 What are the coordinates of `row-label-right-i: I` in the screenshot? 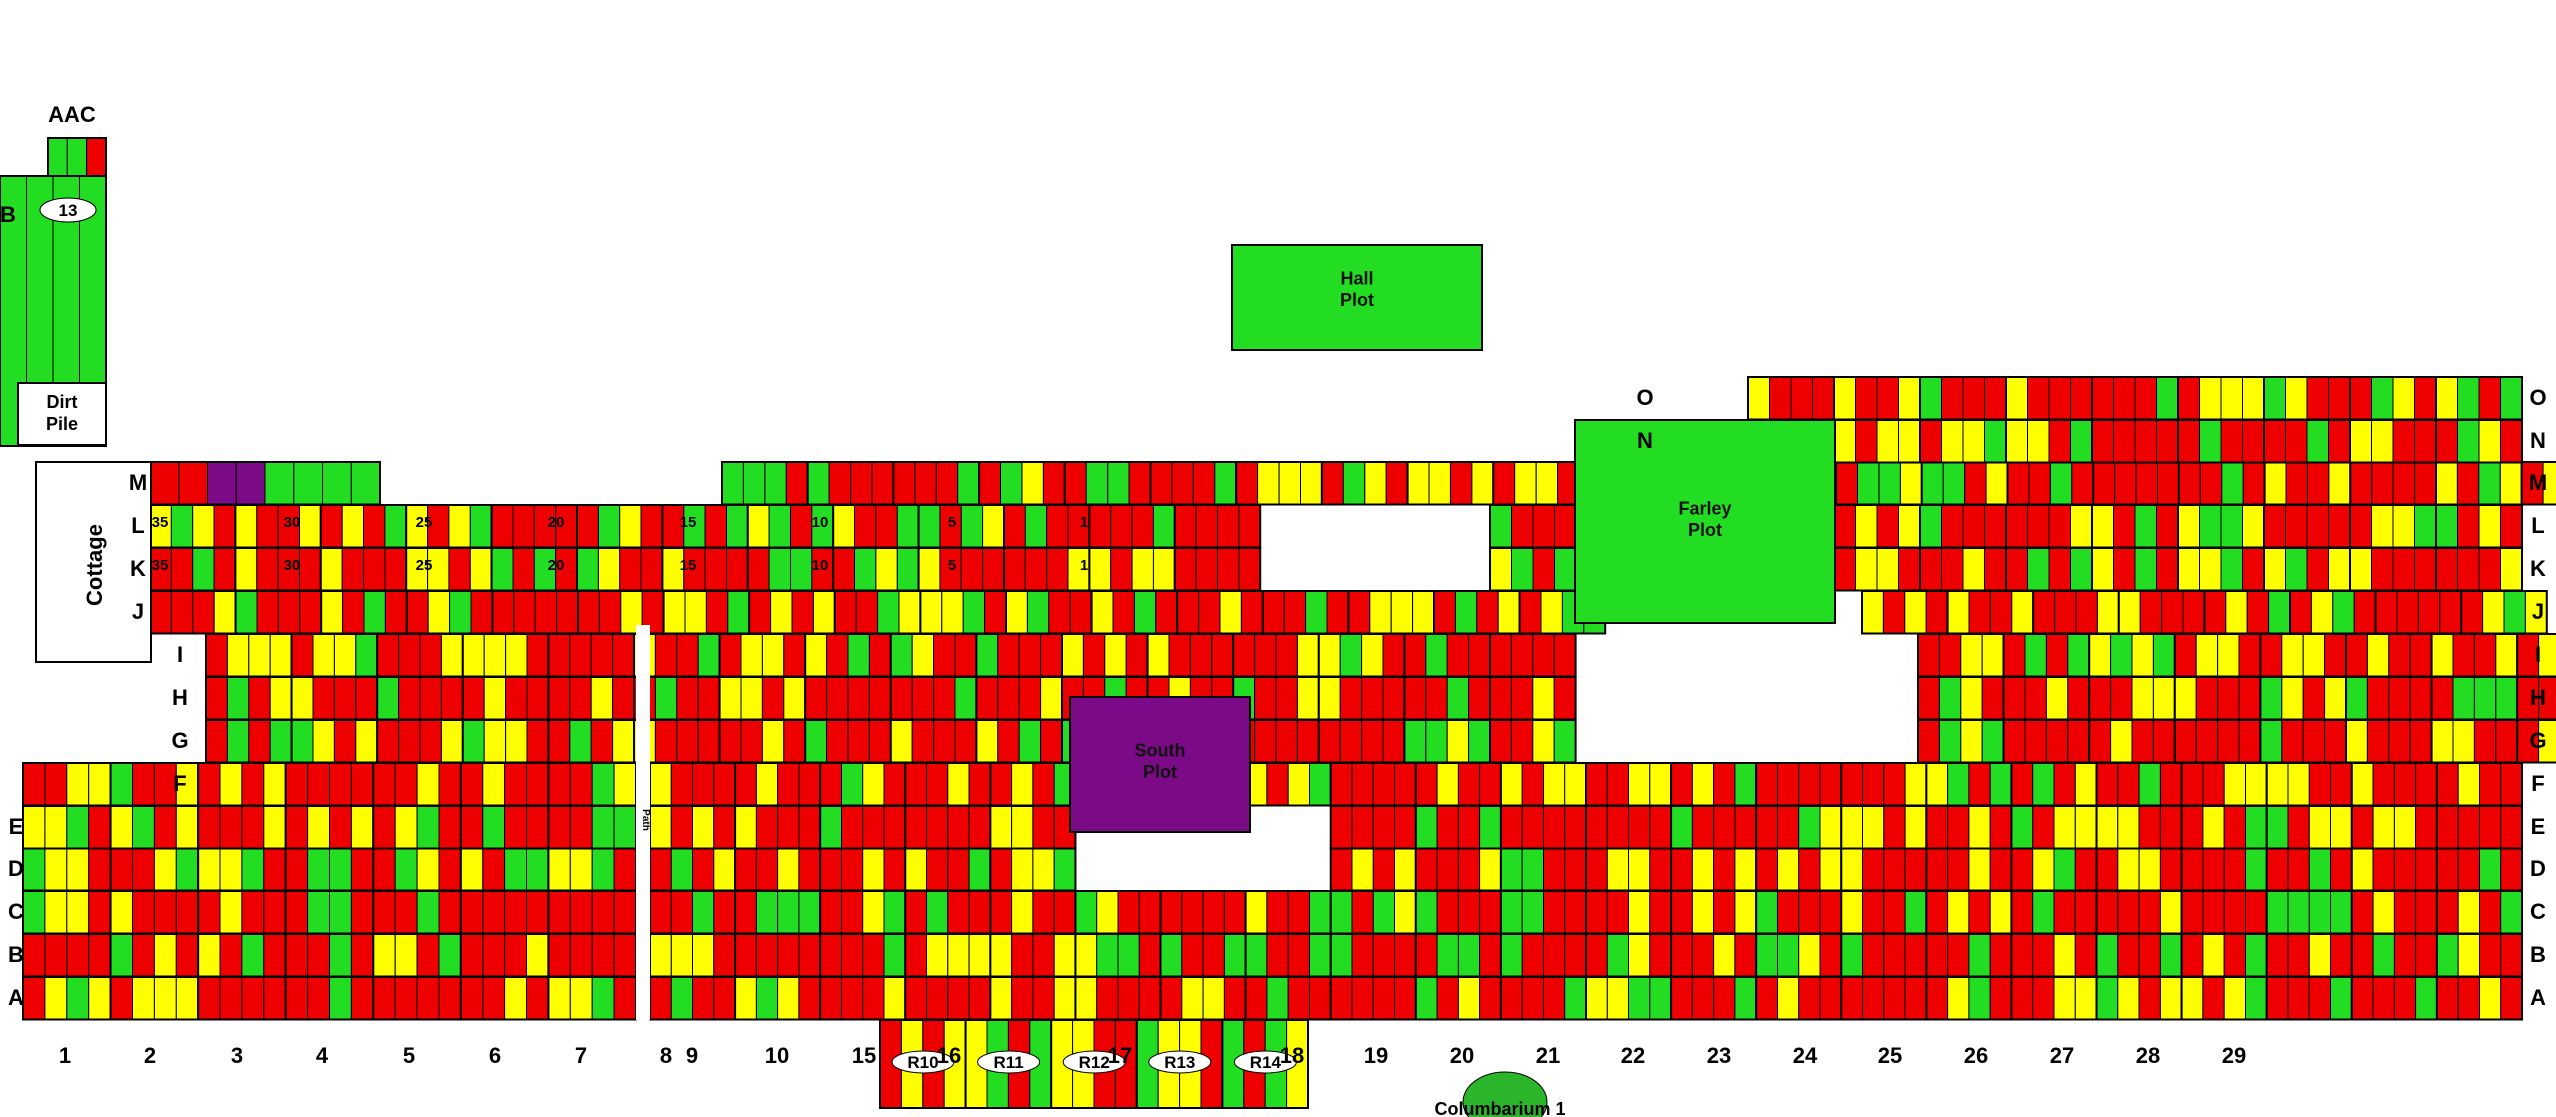 It's located at (2538, 654).